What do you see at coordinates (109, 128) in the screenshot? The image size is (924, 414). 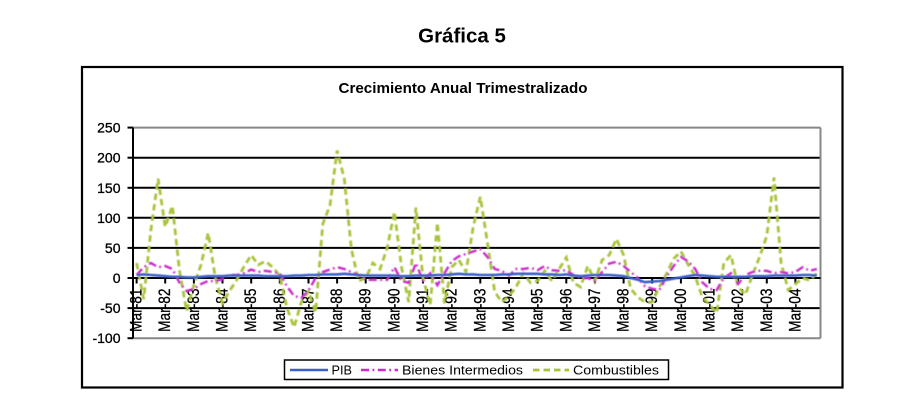 I see `svg-text: 250` at bounding box center [109, 128].